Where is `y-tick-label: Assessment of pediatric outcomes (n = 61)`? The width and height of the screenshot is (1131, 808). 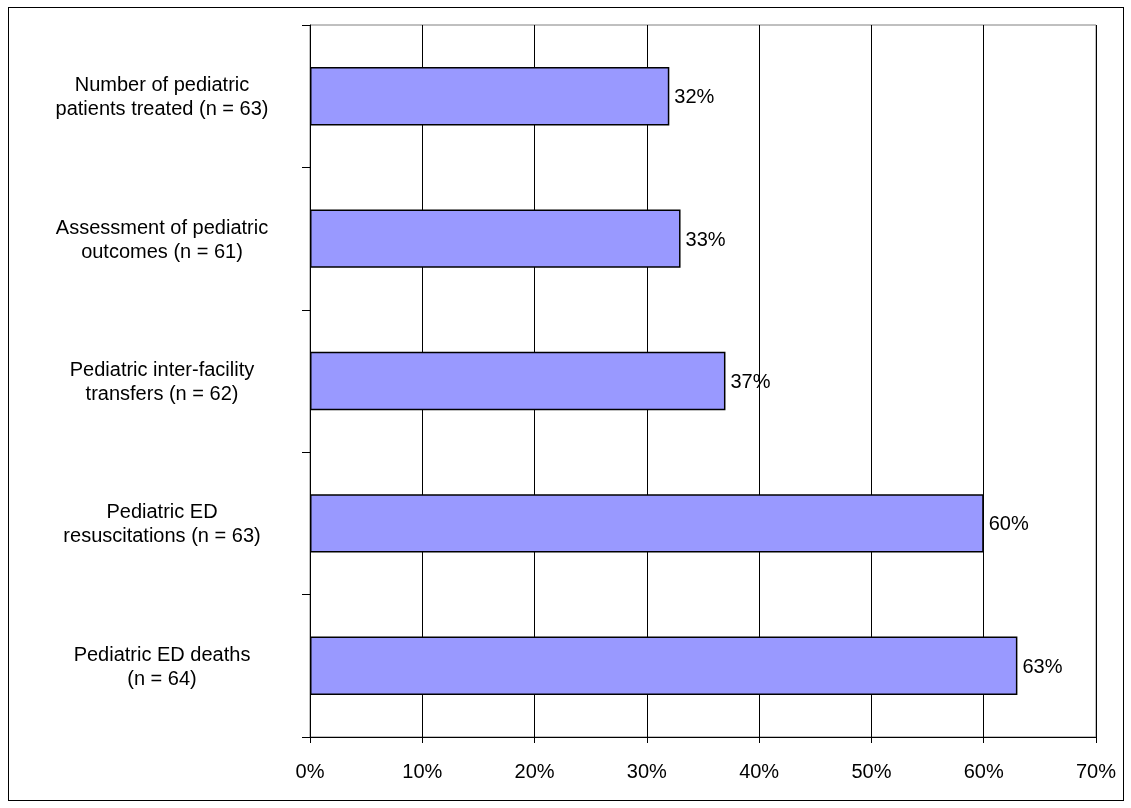 y-tick-label: Assessment of pediatric outcomes (n = 61) is located at coordinates (162, 238).